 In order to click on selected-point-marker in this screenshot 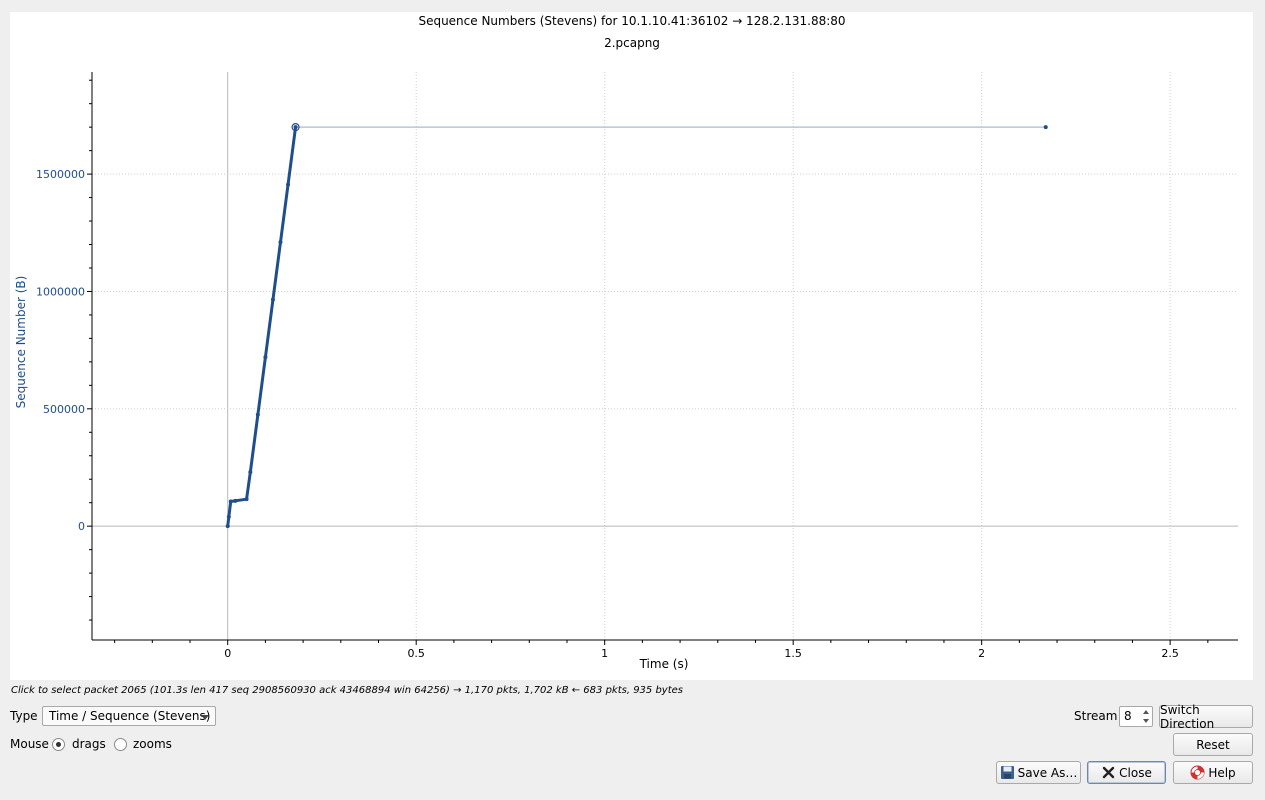, I will do `click(295, 127)`.